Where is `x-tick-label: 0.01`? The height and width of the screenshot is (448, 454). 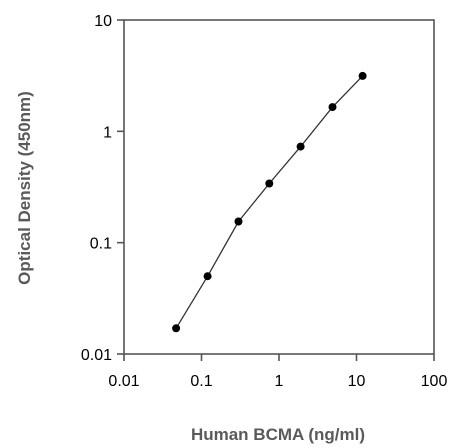
x-tick-label: 0.01 is located at coordinates (123, 381).